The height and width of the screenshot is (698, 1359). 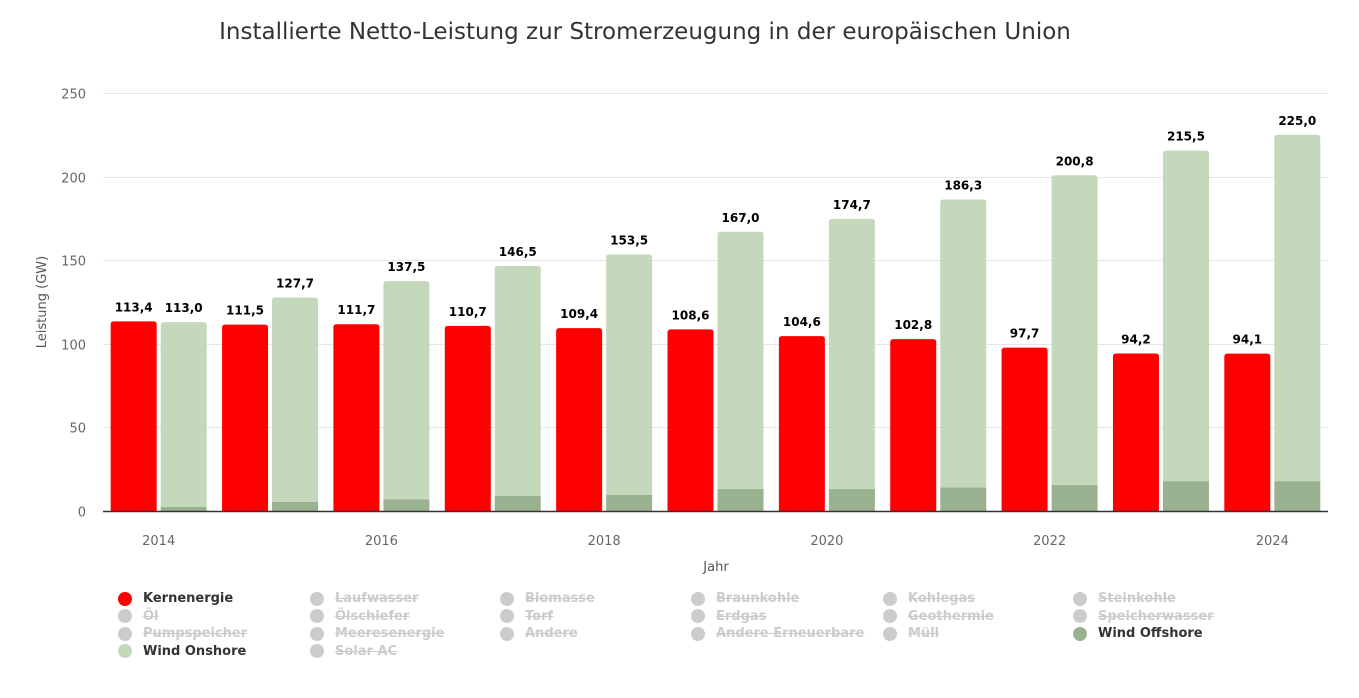 What do you see at coordinates (377, 598) in the screenshot?
I see `legend-label: Laufwasser` at bounding box center [377, 598].